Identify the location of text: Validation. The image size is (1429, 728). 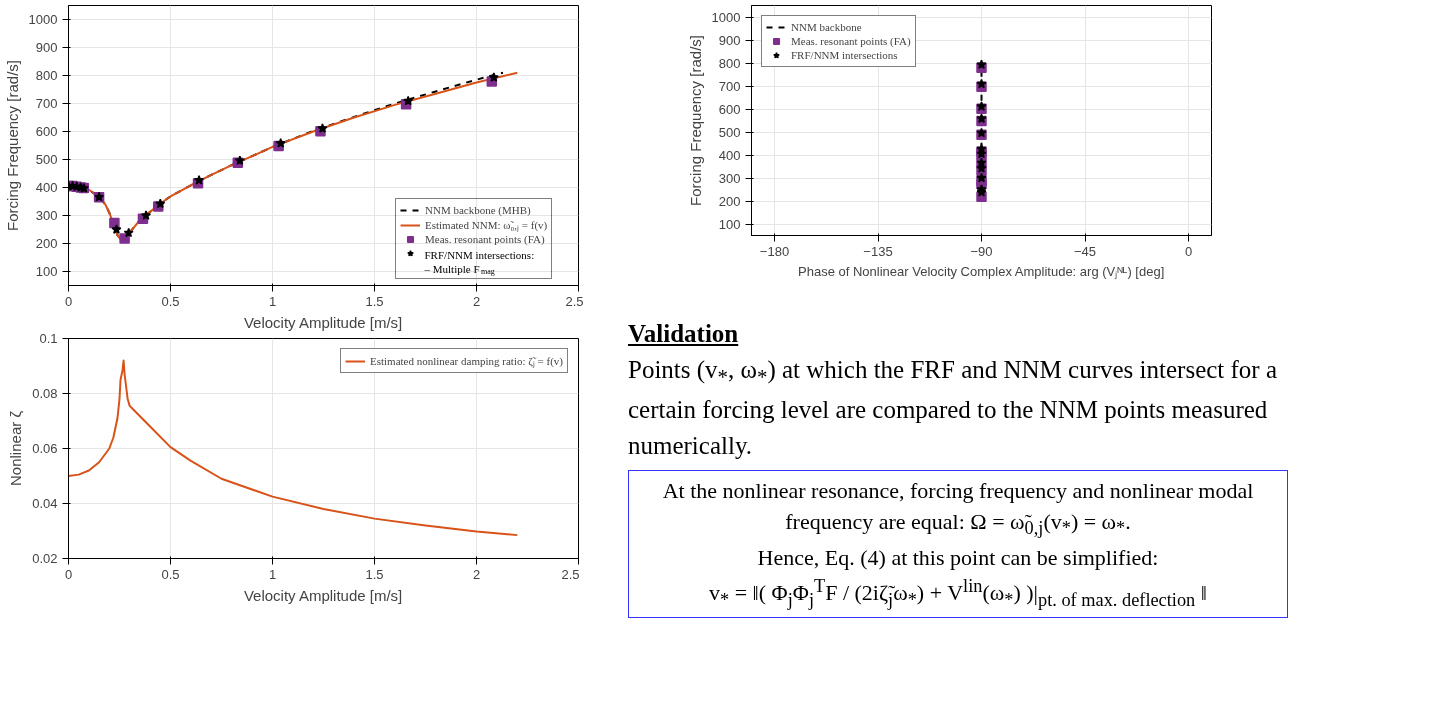
(684, 334).